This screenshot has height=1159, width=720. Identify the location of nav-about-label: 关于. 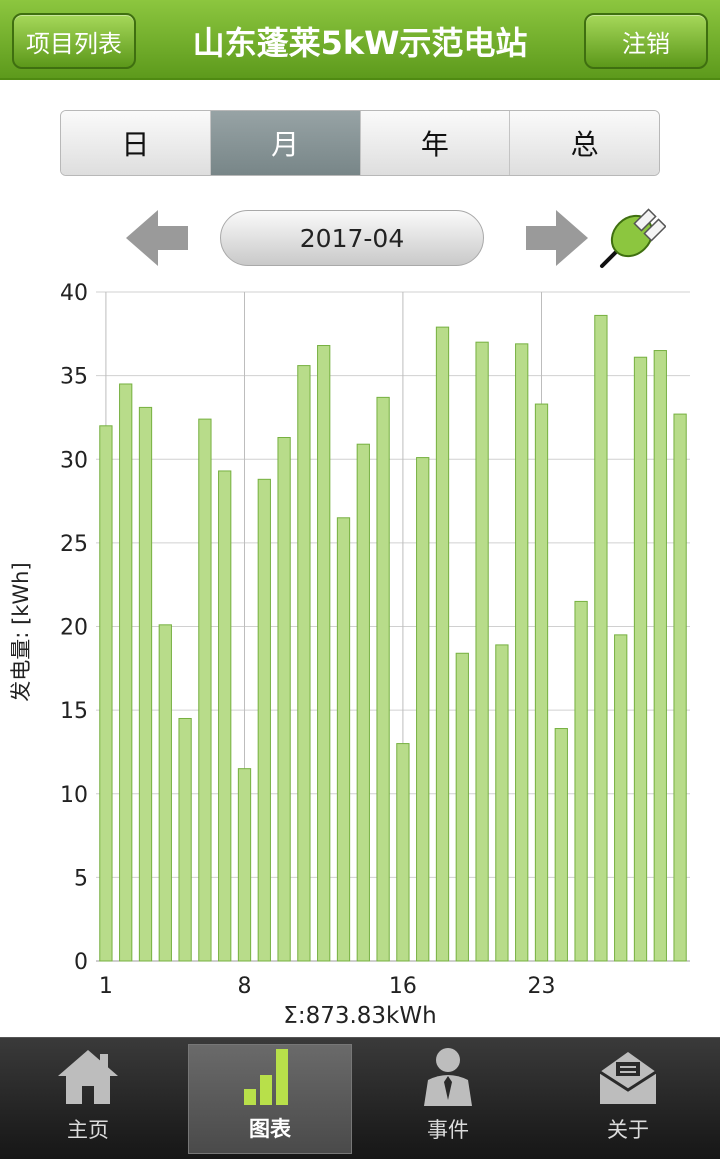
(628, 1130).